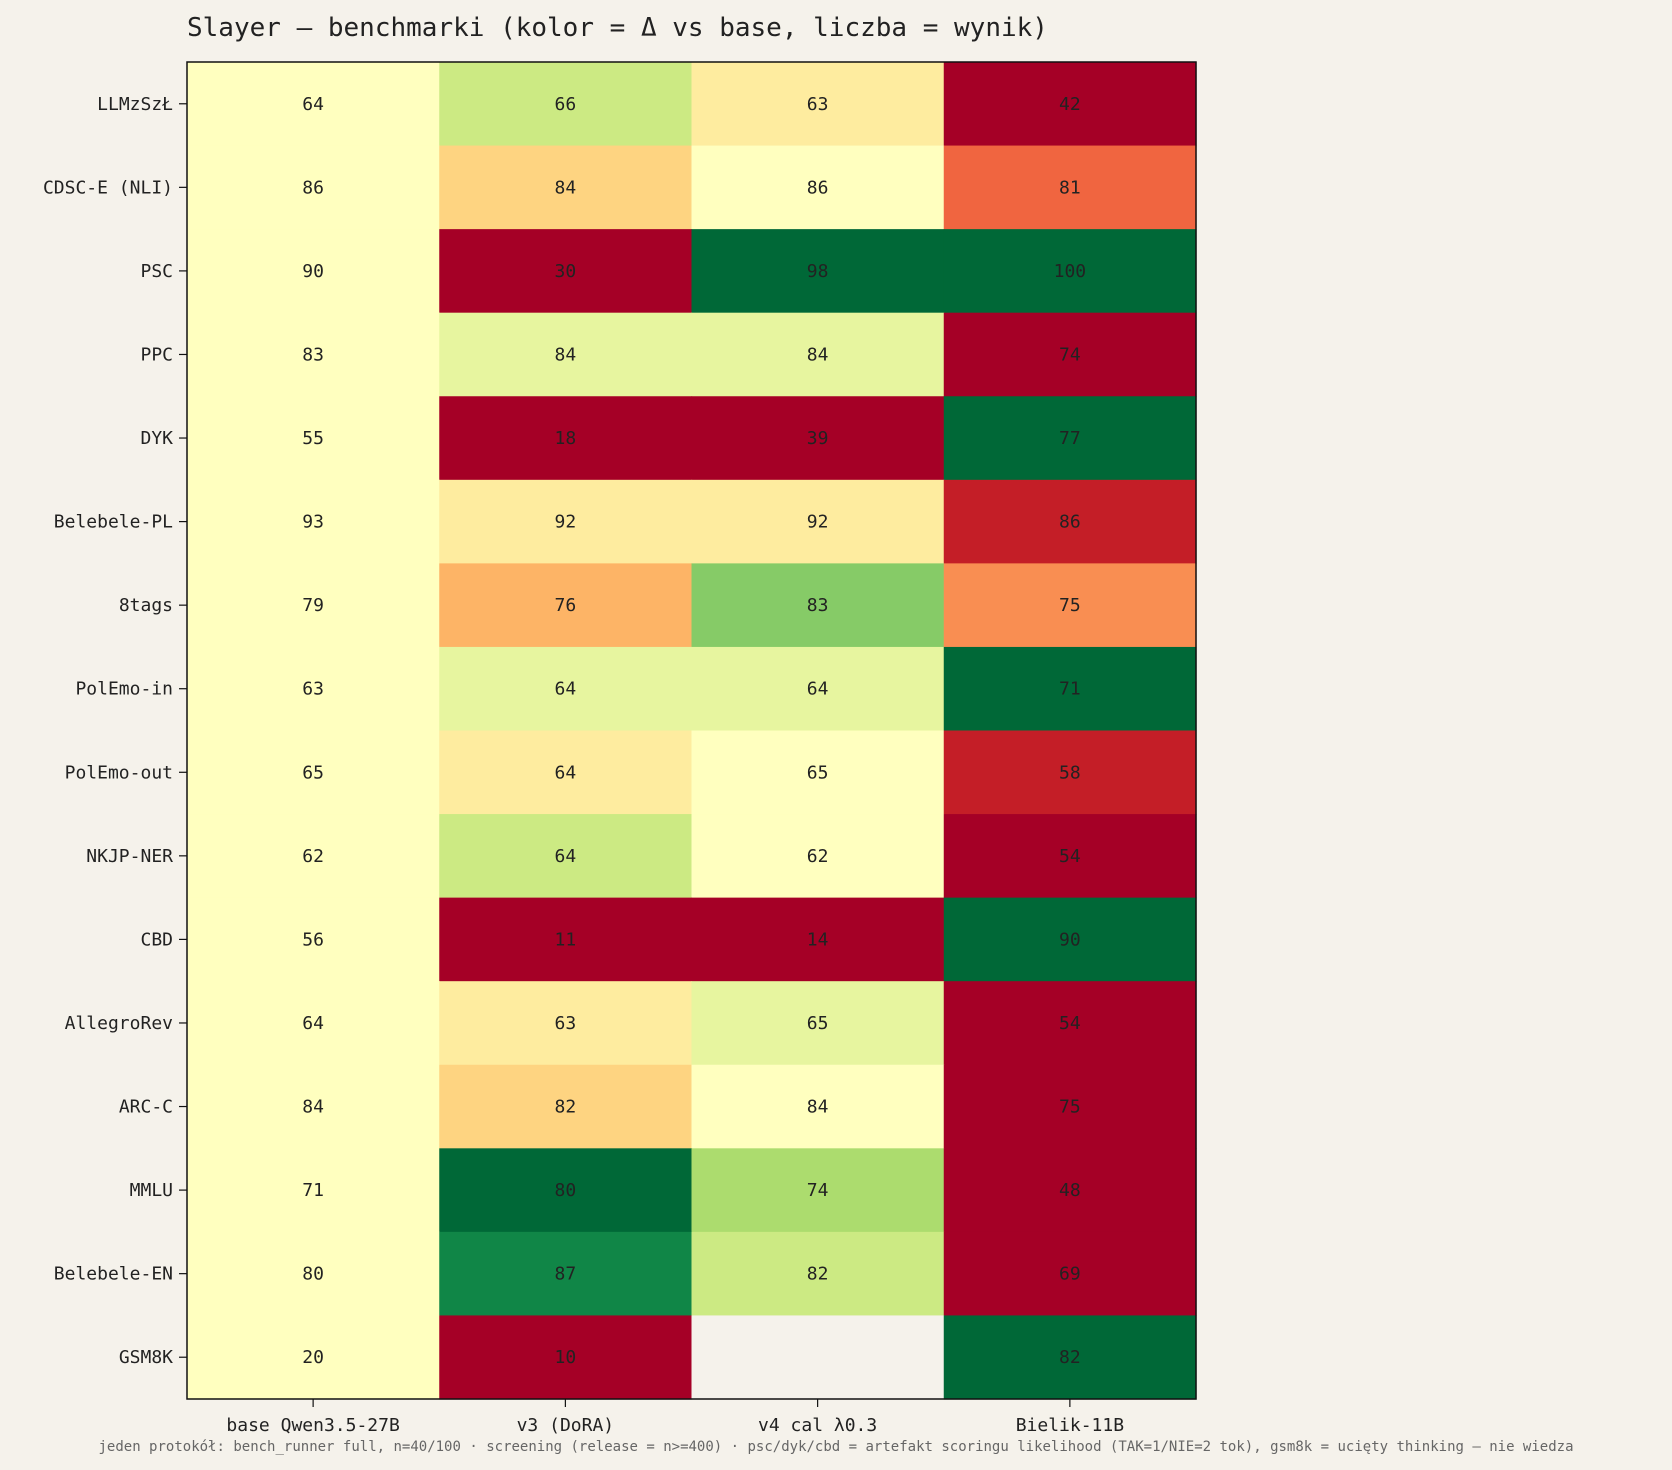  What do you see at coordinates (146, 605) in the screenshot?
I see `y-tick-label: 8tags` at bounding box center [146, 605].